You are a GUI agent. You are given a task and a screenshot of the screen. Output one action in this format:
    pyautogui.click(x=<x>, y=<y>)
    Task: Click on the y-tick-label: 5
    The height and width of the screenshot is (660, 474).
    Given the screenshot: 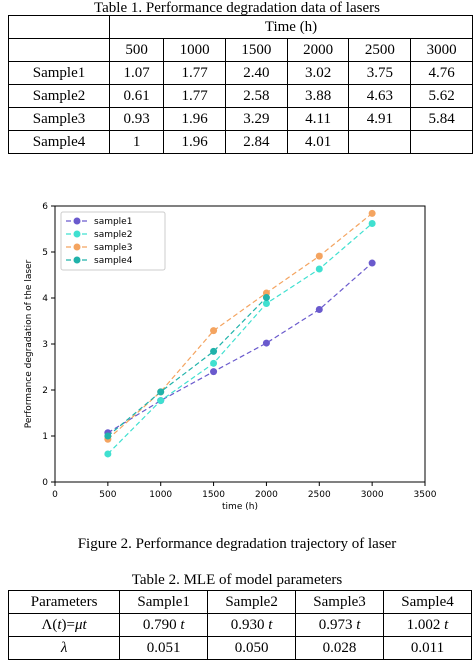 What is the action you would take?
    pyautogui.click(x=45, y=253)
    